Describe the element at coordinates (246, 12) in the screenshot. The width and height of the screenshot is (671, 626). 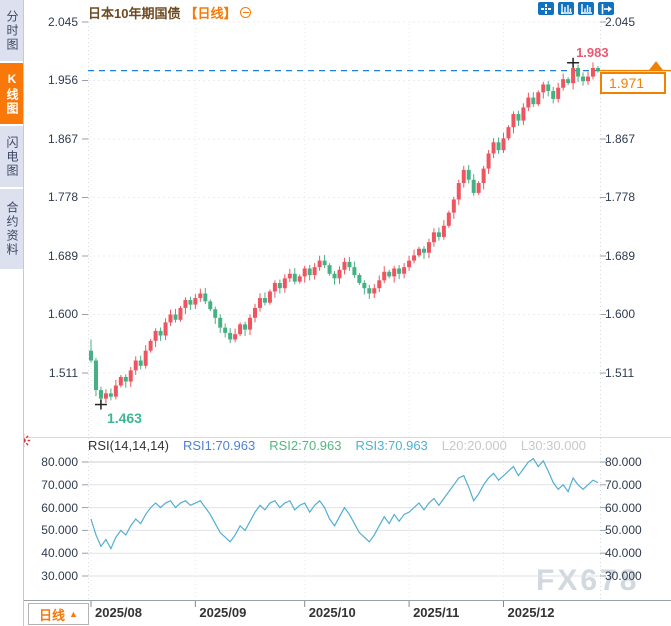
I see `collapse-minus-icon` at that location.